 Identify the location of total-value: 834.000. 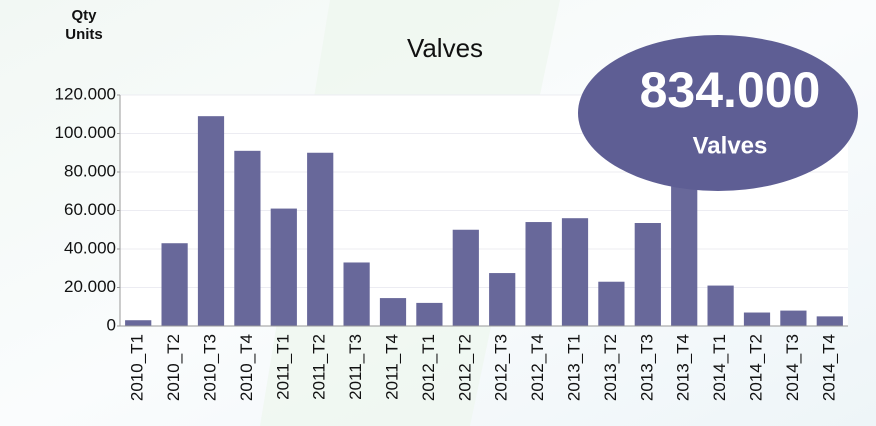
(730, 90).